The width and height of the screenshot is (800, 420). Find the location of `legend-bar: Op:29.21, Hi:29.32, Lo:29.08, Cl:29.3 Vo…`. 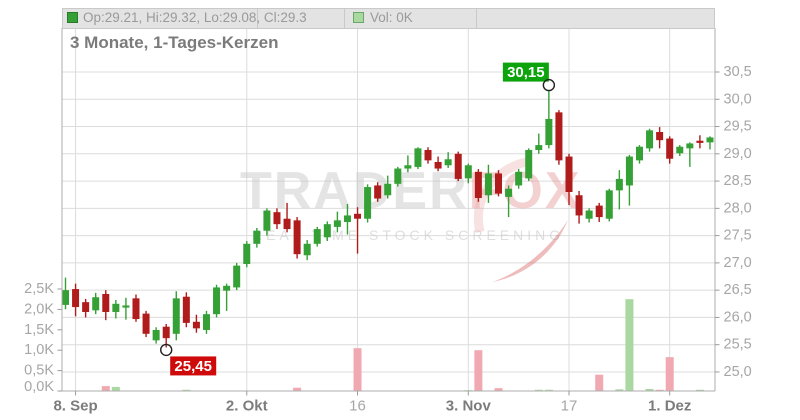

legend-bar: Op:29.21, Hi:29.32, Lo:29.08, Cl:29.3 Vo… is located at coordinates (388, 18).